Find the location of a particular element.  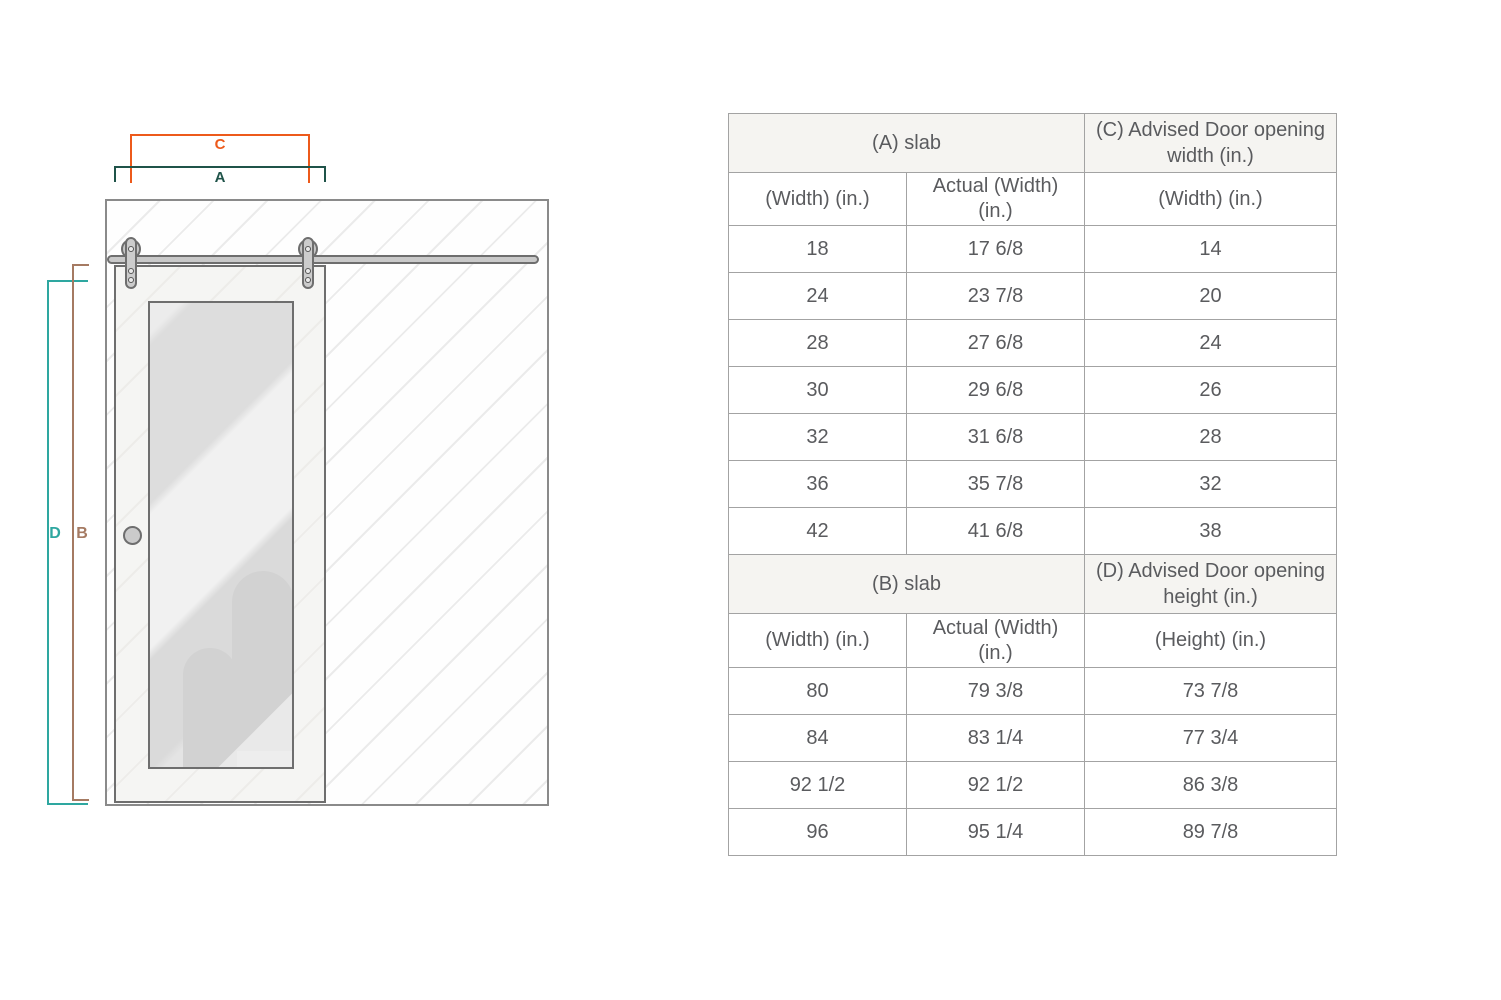

table-cell: 20 is located at coordinates (1210, 296).